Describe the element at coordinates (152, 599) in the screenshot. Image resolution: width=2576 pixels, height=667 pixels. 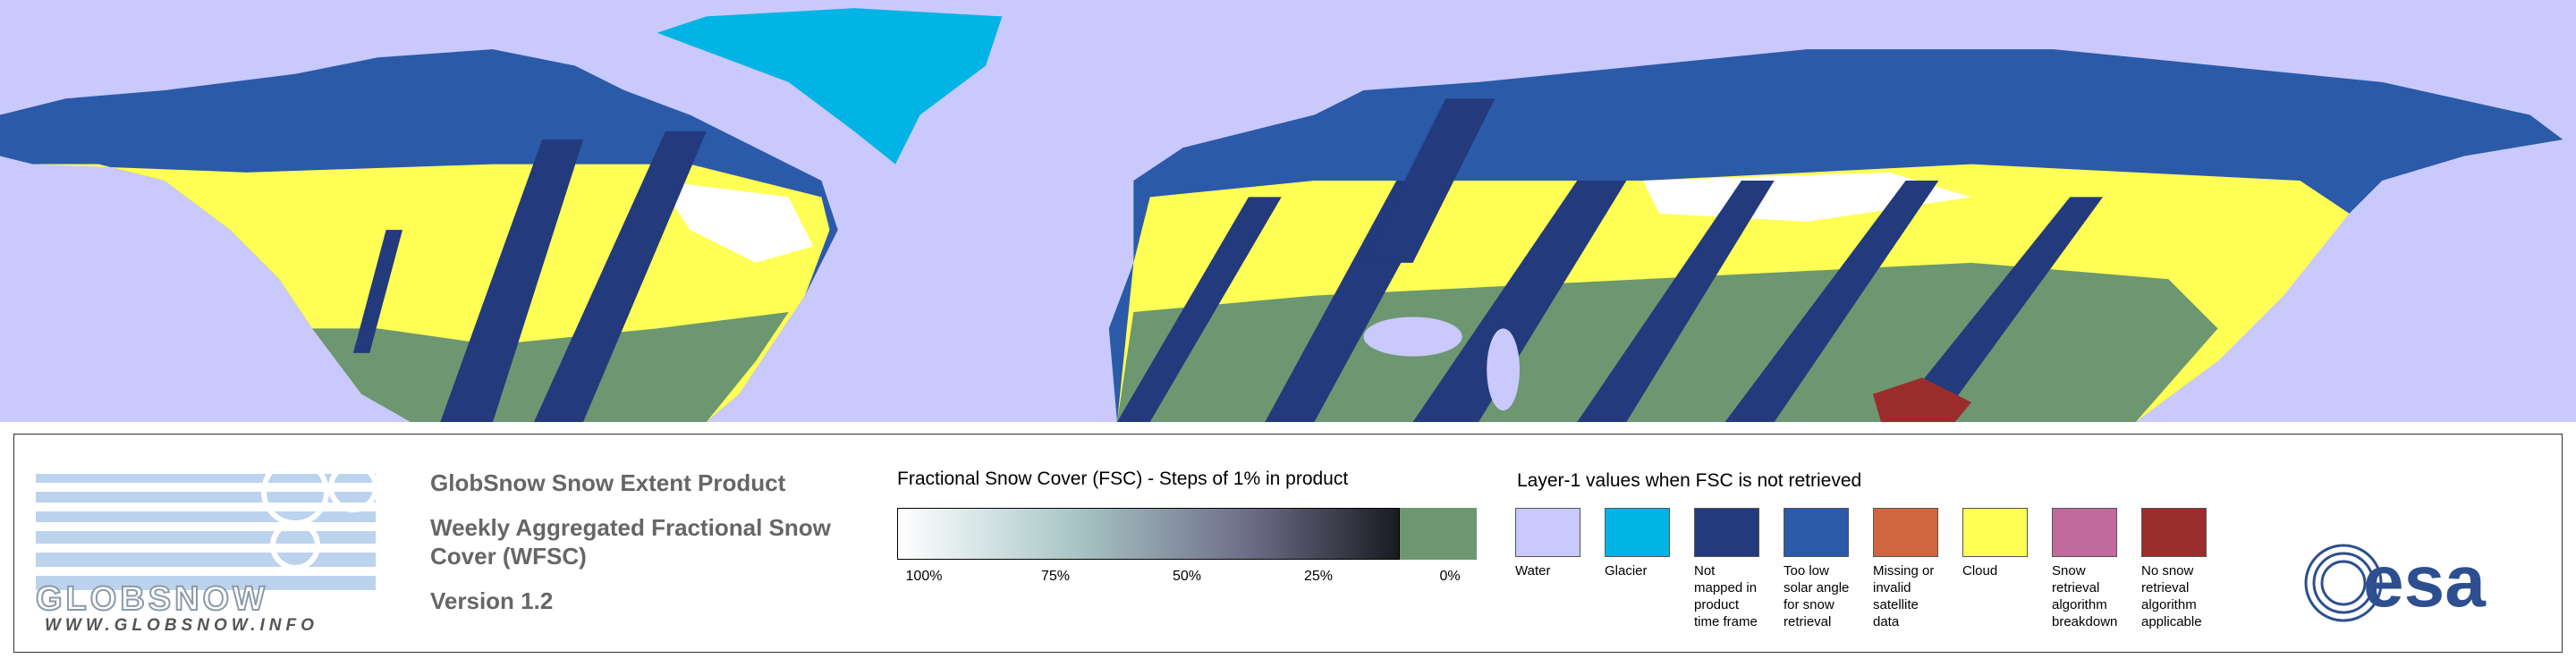
I see `logo-name: GLOBSNOW` at that location.